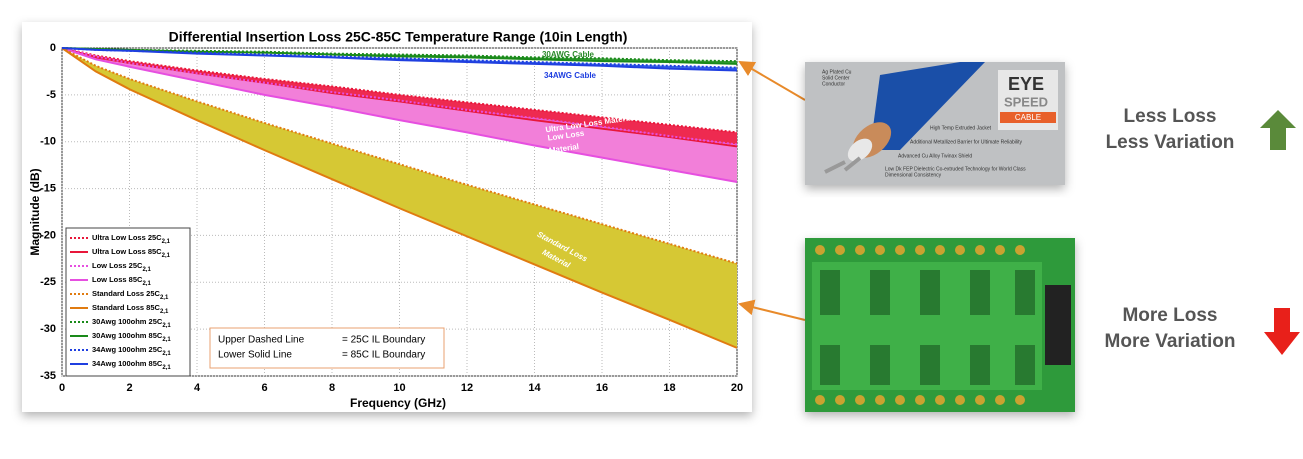 This screenshot has height=459, width=1303. I want to click on x-tick-label: 12, so click(467, 388).